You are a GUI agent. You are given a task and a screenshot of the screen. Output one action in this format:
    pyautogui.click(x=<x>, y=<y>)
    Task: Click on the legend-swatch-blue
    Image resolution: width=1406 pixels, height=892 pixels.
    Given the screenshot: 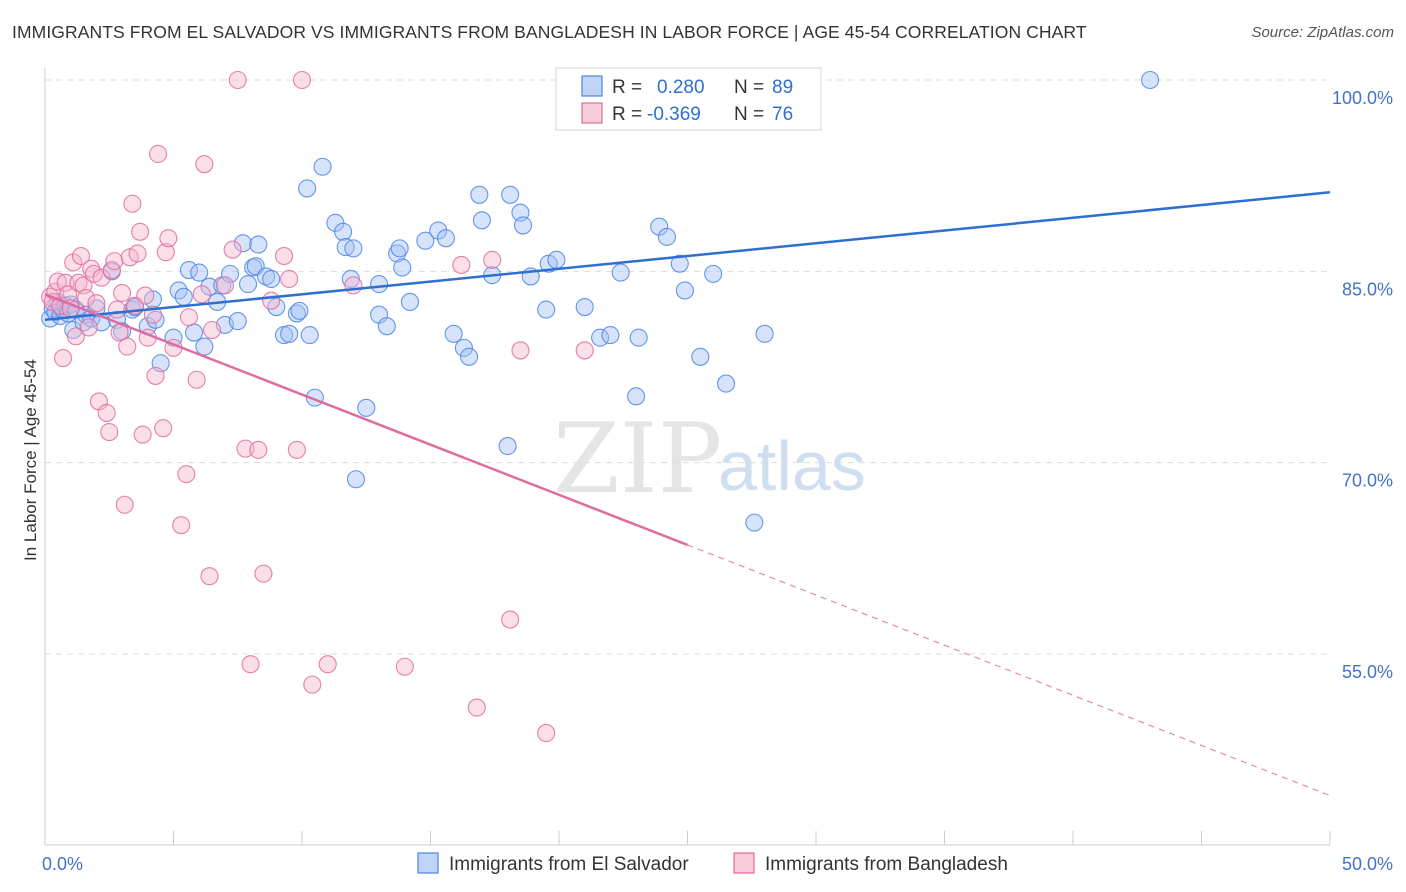 What is the action you would take?
    pyautogui.click(x=592, y=86)
    